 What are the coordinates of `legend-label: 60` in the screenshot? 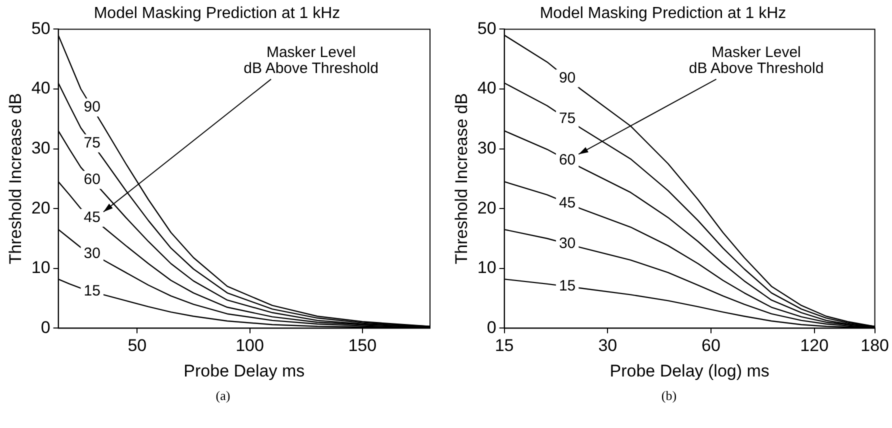 It's located at (567, 159).